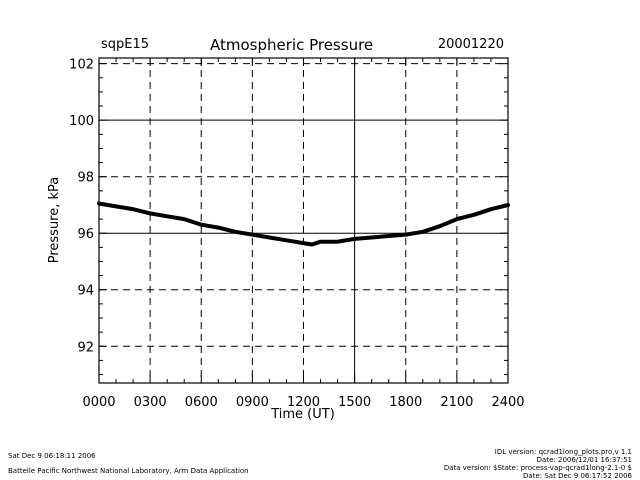  What do you see at coordinates (584, 460) in the screenshot?
I see `footer-version-line: Date: 2006/12/01 16:37:51` at bounding box center [584, 460].